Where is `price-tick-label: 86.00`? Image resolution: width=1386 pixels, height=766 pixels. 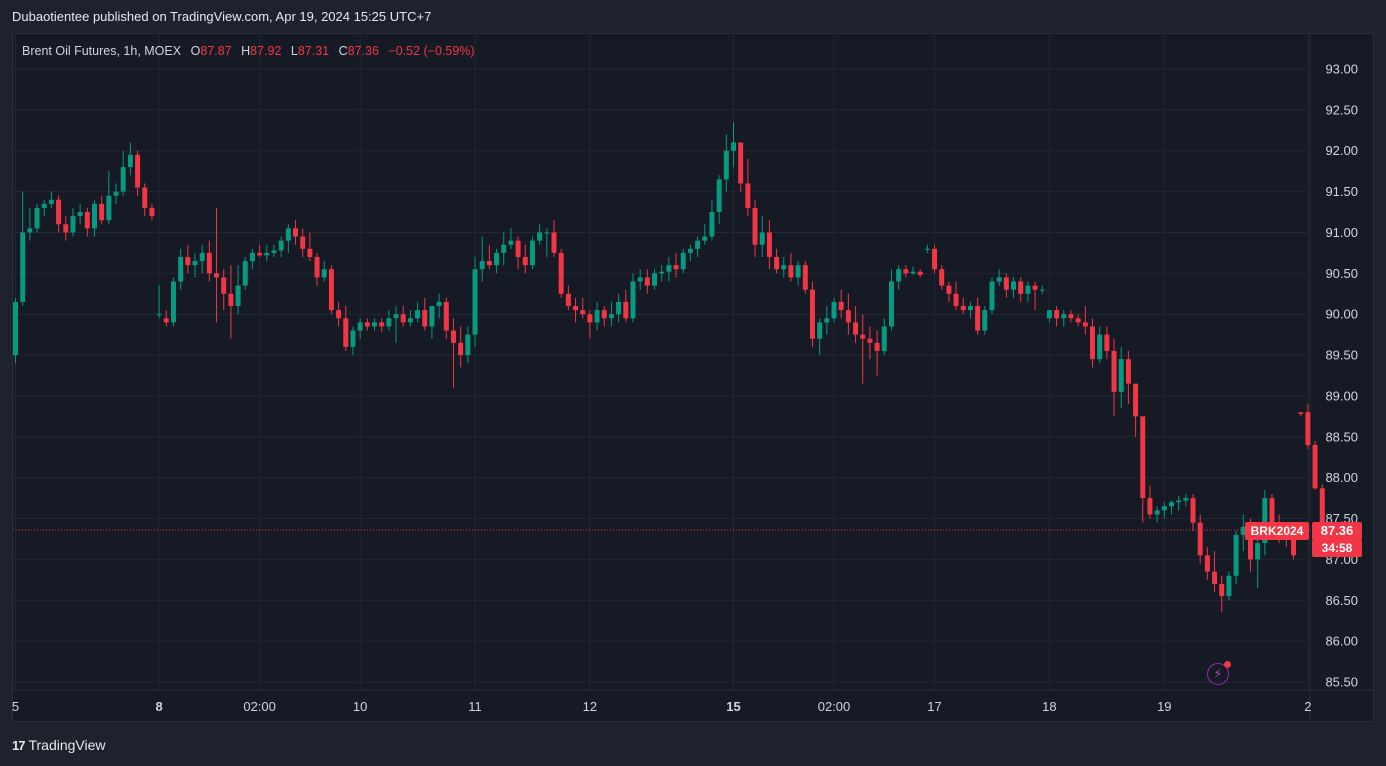 price-tick-label: 86.00 is located at coordinates (1341, 641).